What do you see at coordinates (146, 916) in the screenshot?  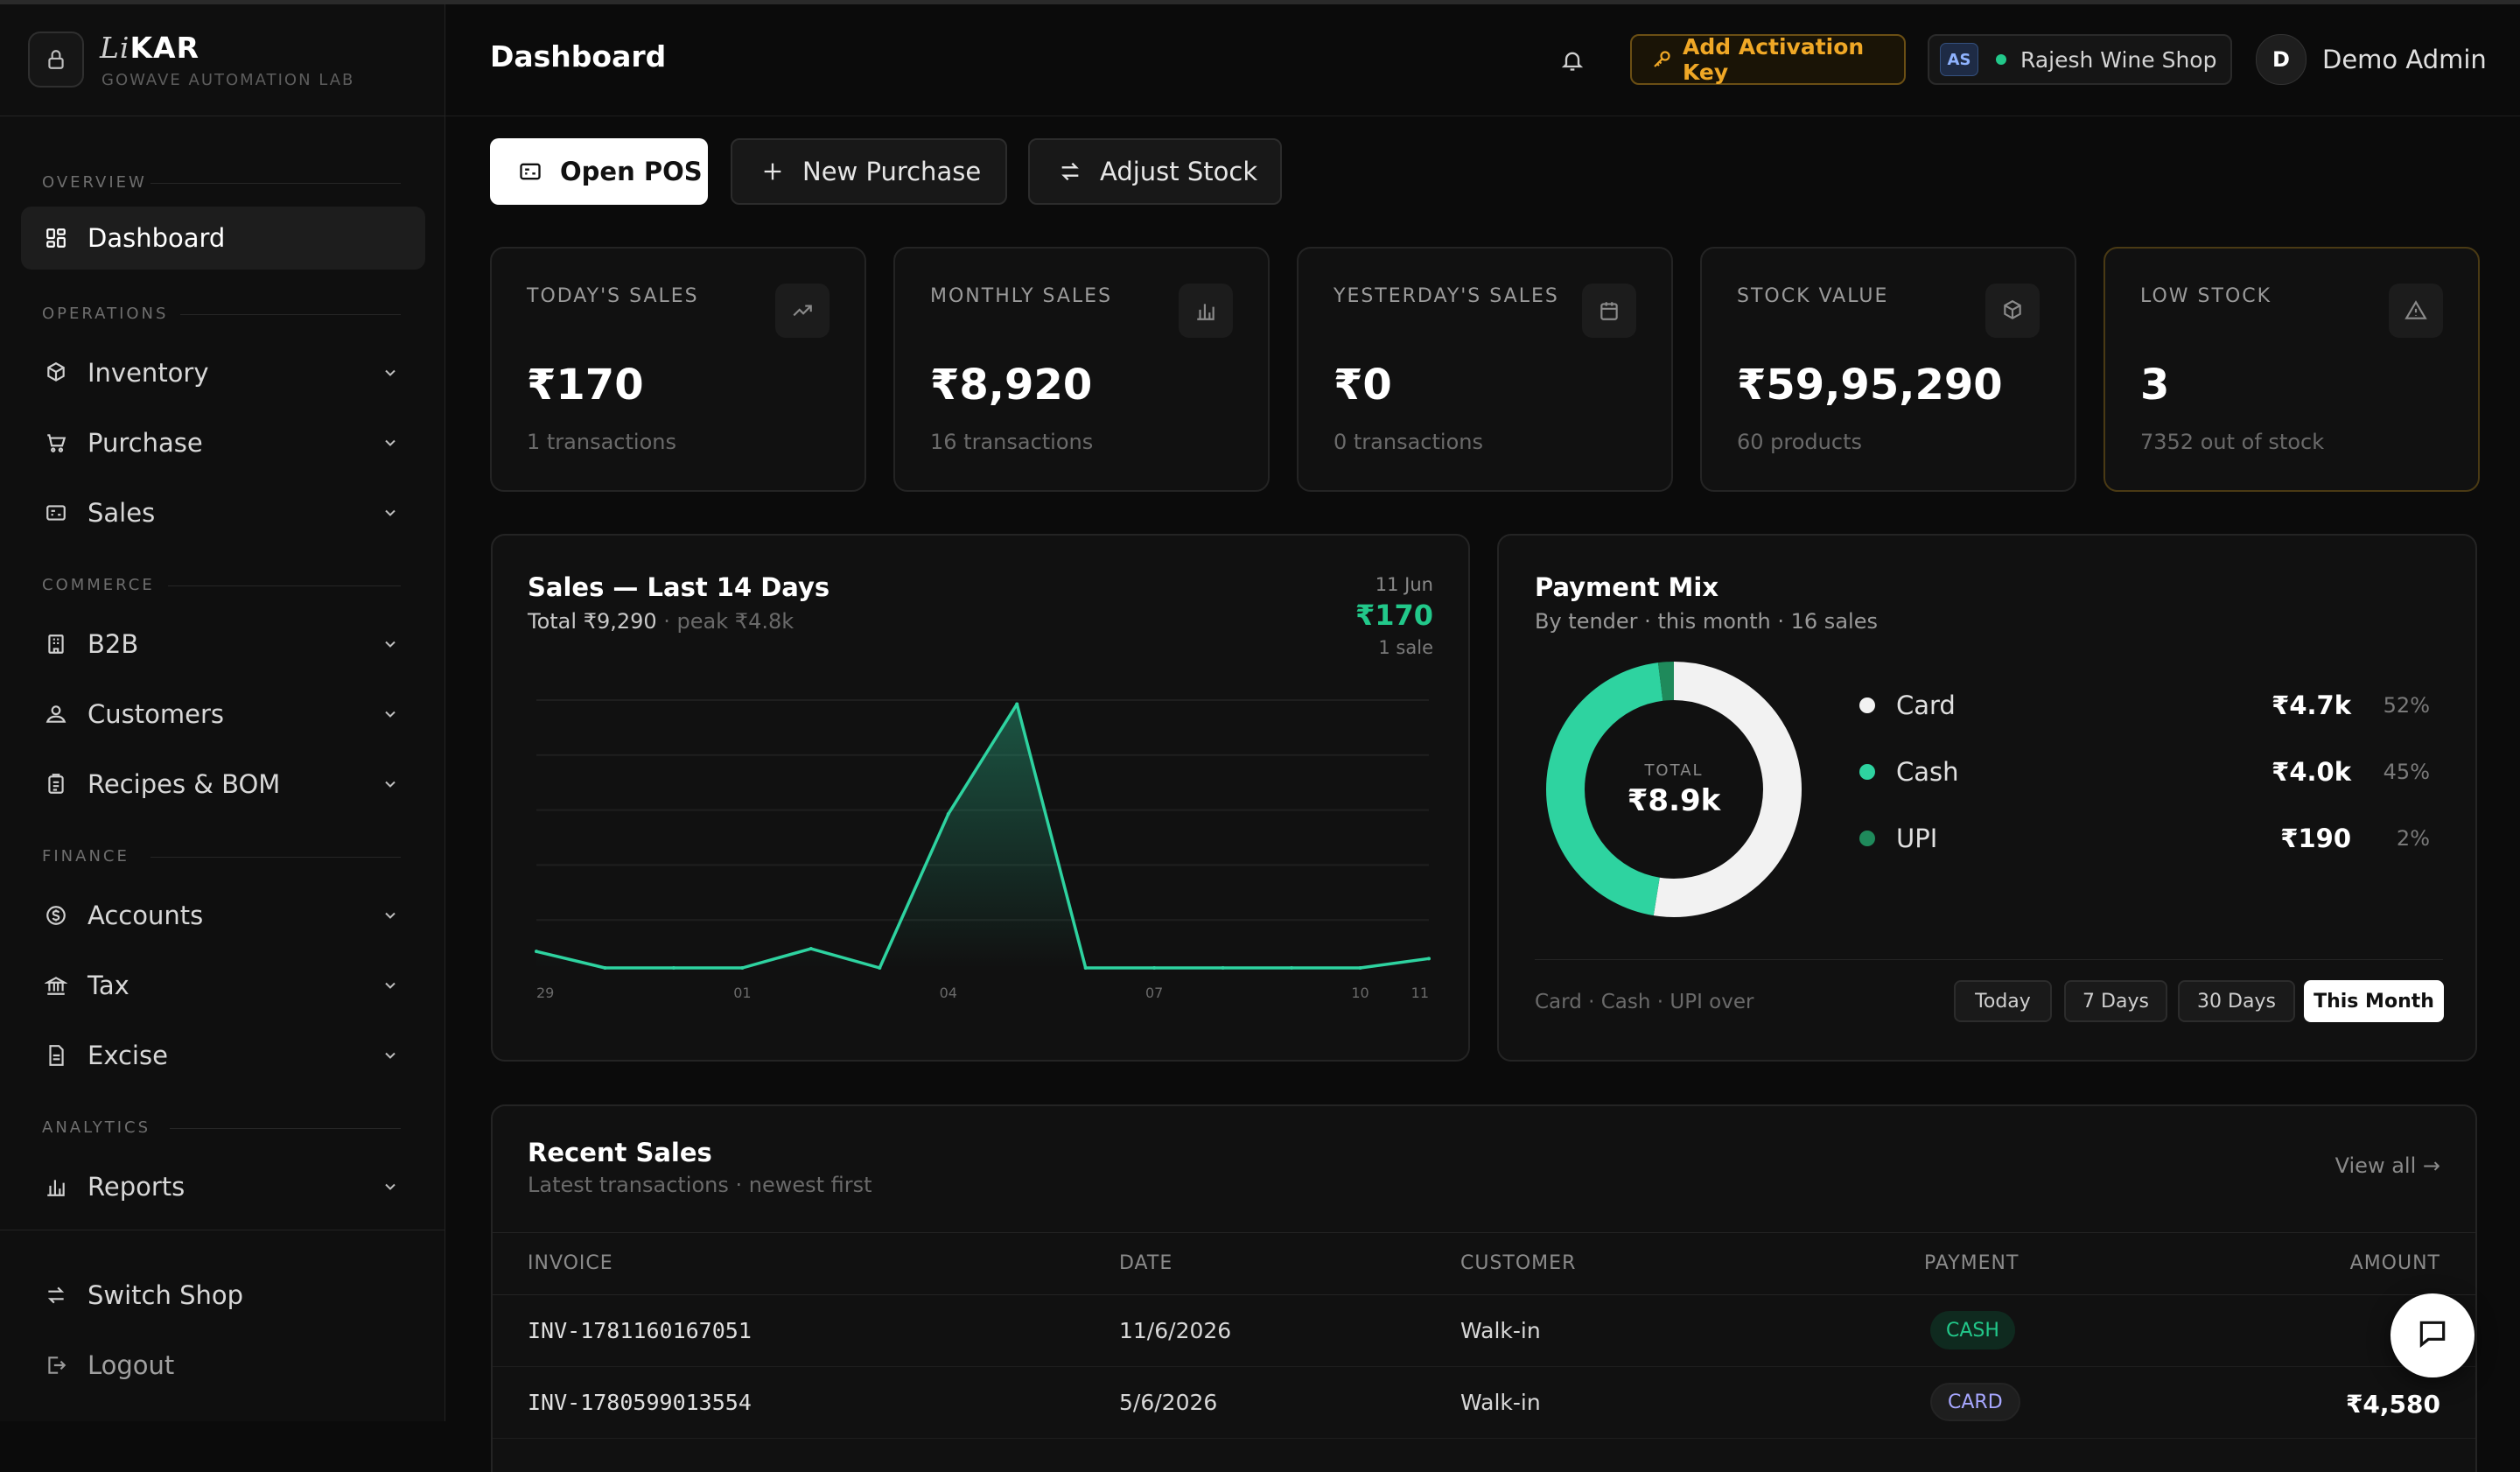 I see `sidebar-item-label: Accounts` at bounding box center [146, 916].